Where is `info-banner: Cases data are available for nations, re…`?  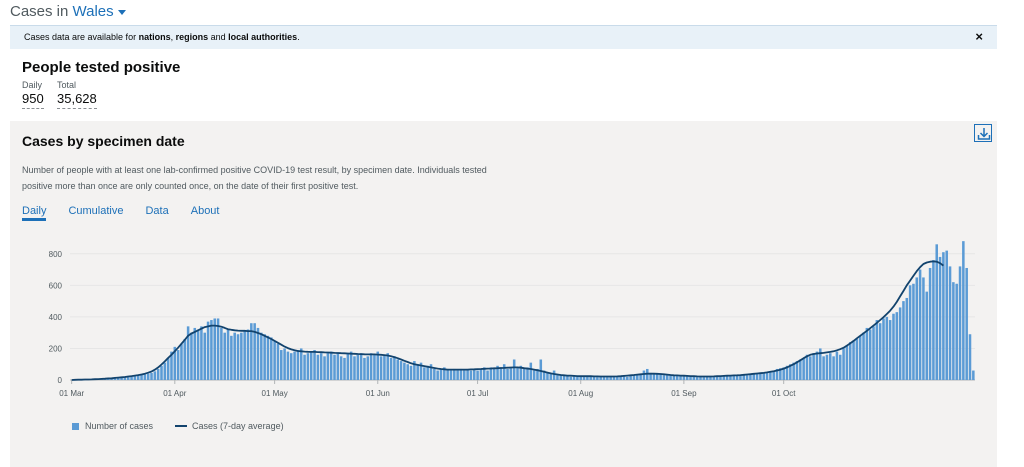
info-banner: Cases data are available for nations, re… is located at coordinates (503, 37).